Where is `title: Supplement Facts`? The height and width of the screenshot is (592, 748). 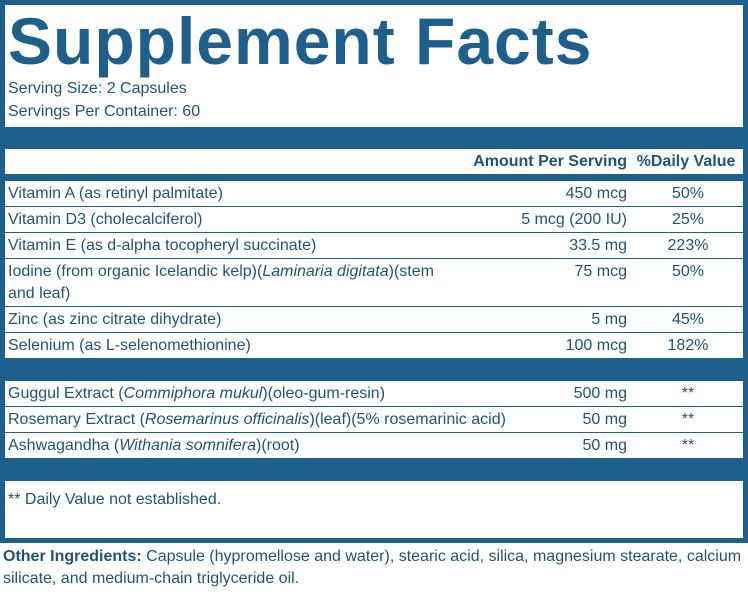 title: Supplement Facts is located at coordinates (300, 41).